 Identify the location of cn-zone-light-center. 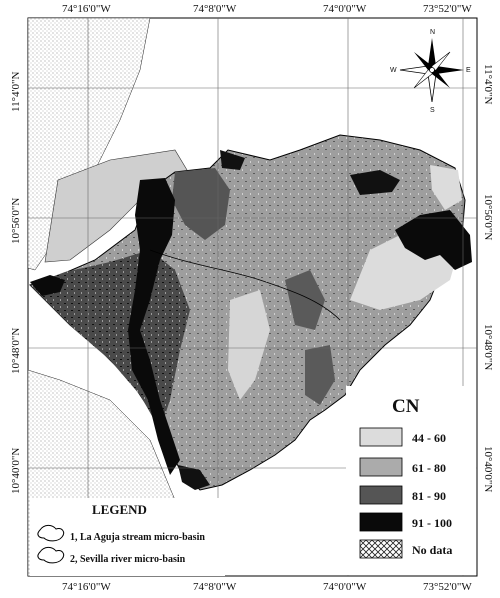
(249, 345).